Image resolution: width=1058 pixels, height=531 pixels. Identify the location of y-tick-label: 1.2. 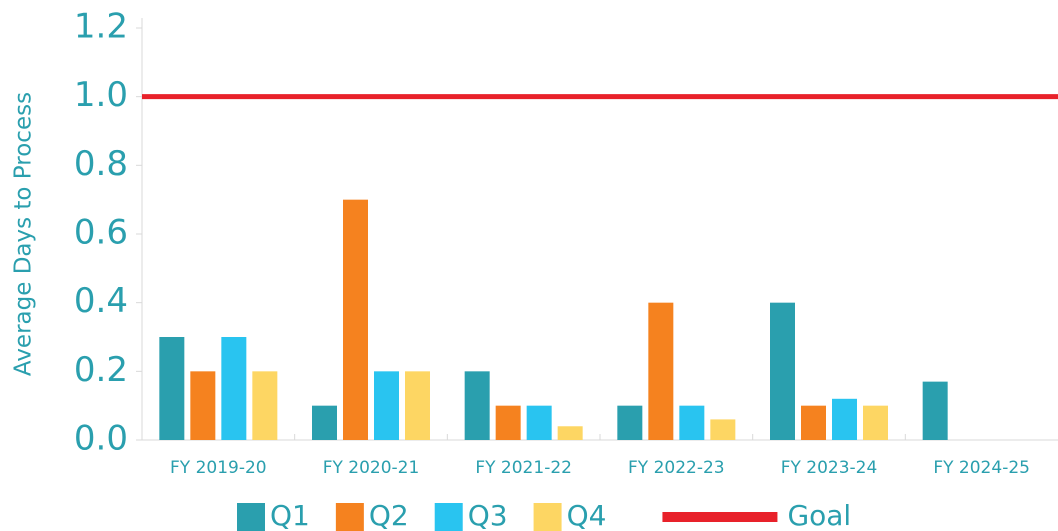
(101, 27).